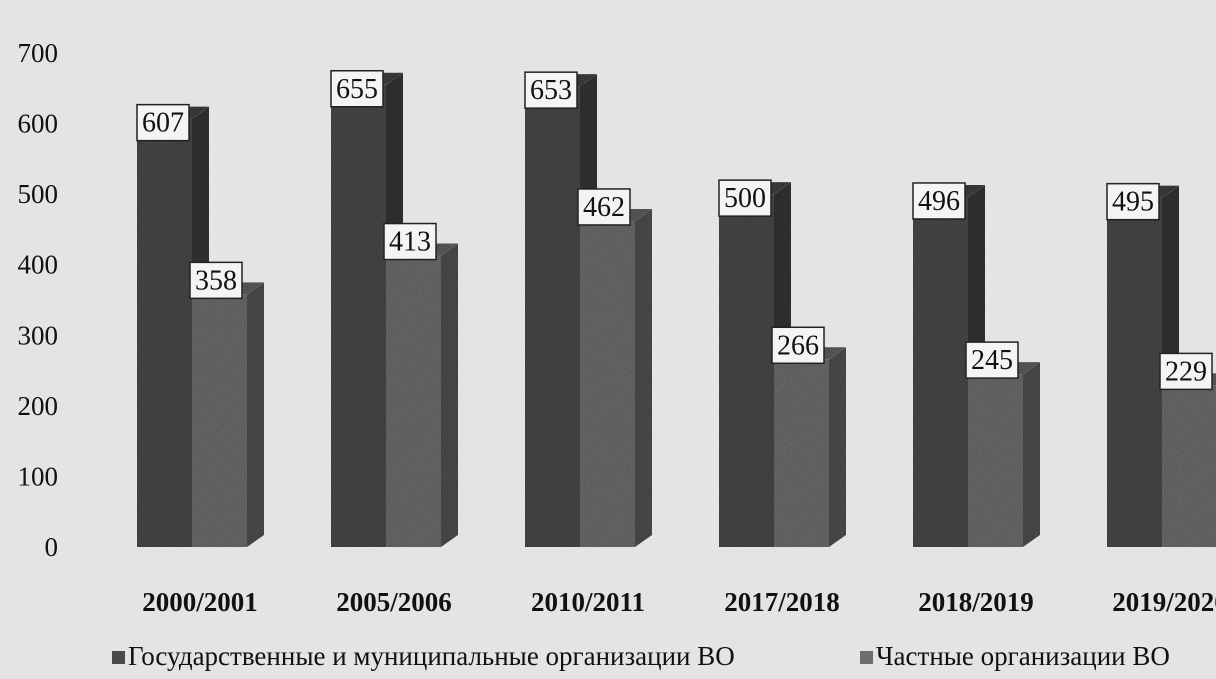 The image size is (1216, 679). What do you see at coordinates (38, 265) in the screenshot?
I see `y-tick-label: 400` at bounding box center [38, 265].